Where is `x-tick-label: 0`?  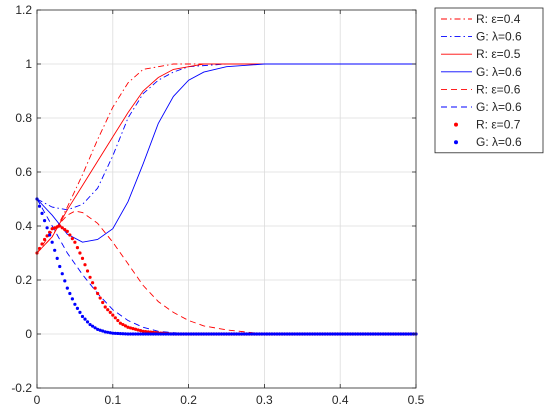
x-tick-label: 0 is located at coordinates (37, 400).